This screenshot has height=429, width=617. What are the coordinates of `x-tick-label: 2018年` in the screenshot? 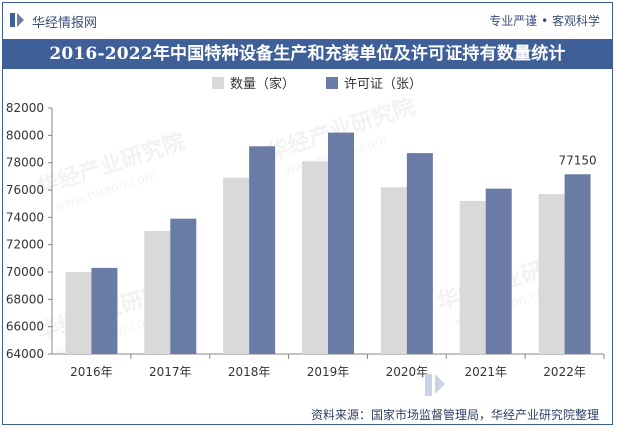 It's located at (249, 372).